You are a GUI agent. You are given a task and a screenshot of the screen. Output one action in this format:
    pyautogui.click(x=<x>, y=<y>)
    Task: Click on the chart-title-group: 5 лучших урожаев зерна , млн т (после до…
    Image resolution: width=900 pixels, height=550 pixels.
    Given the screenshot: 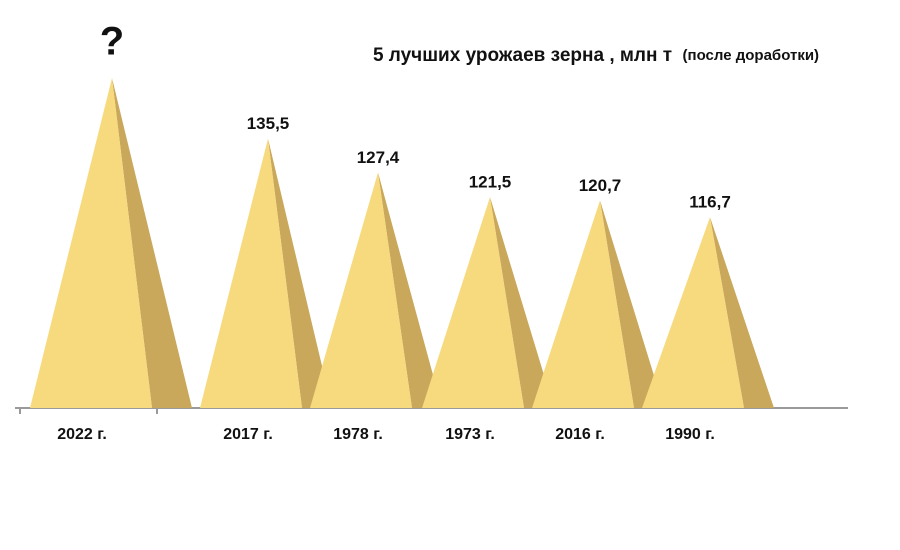 What is the action you would take?
    pyautogui.click(x=596, y=55)
    